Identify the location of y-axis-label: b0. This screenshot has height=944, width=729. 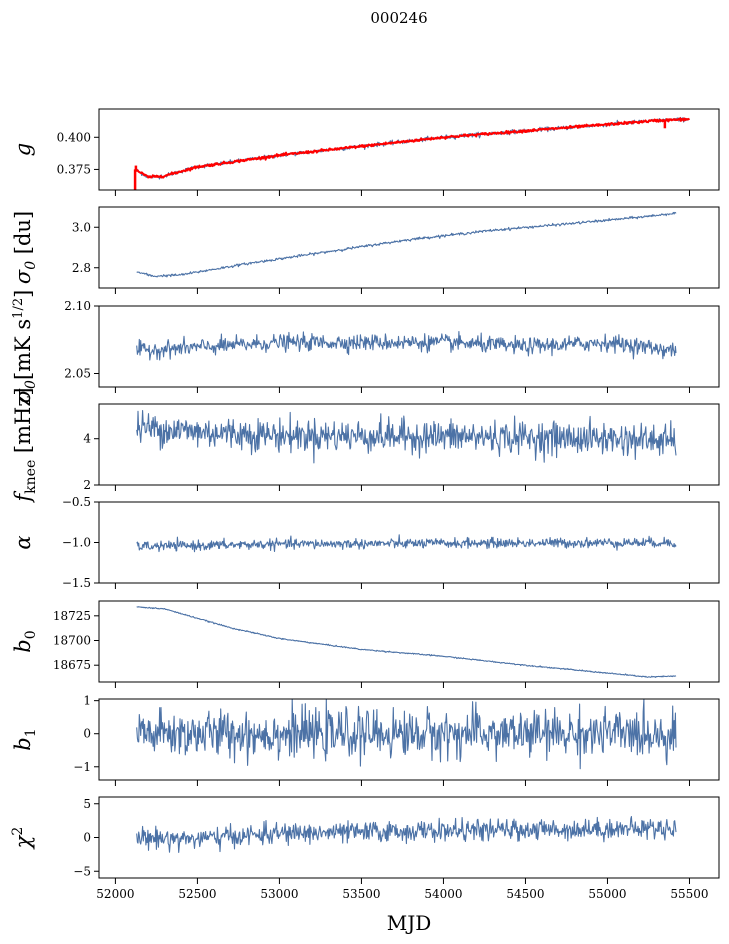
(25, 641).